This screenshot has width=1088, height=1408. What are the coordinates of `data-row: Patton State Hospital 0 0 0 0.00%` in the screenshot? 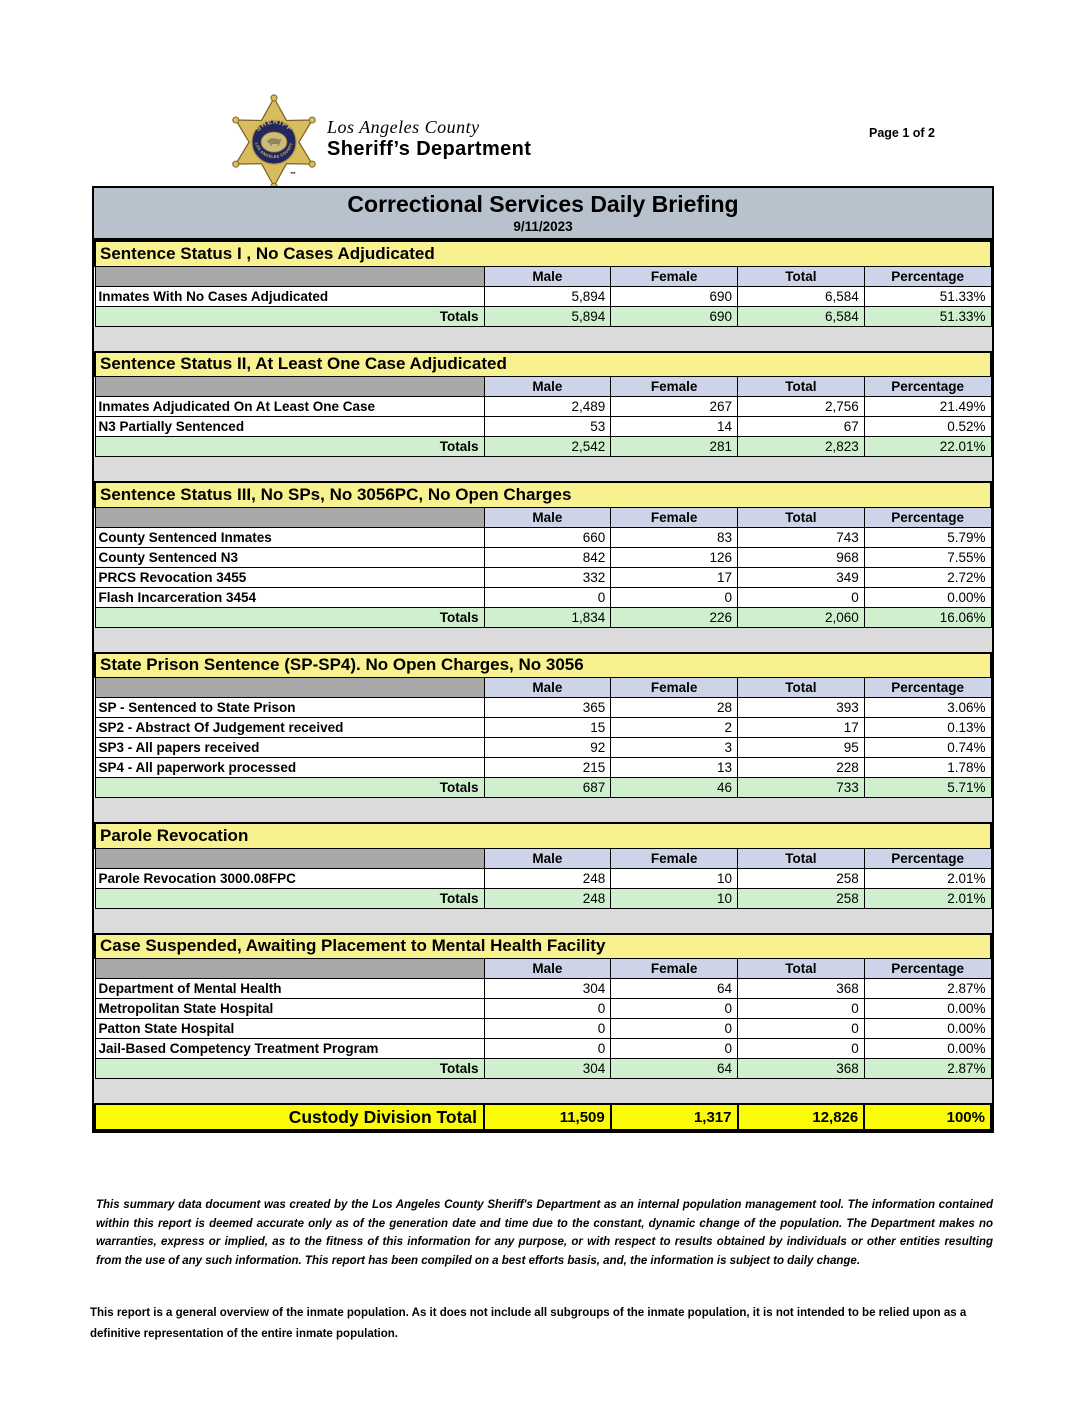 It's located at (543, 1028).